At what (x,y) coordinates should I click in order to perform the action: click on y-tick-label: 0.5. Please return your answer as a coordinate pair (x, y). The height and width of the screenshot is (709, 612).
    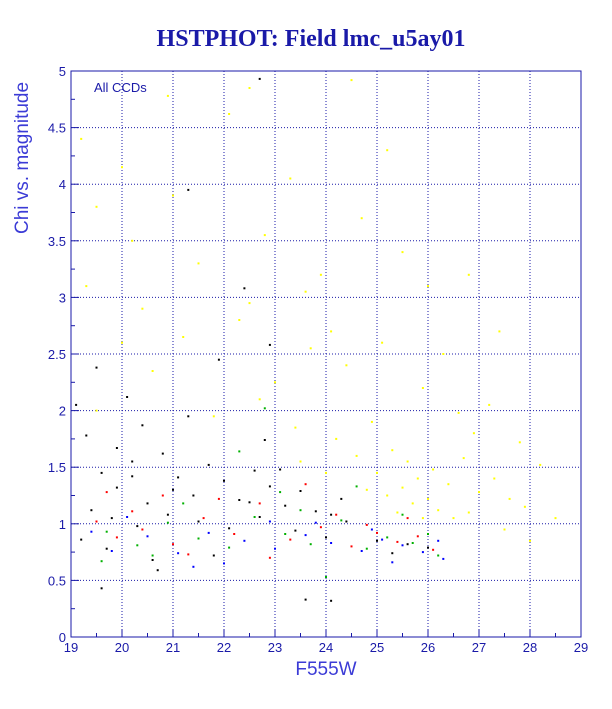
    Looking at the image, I should click on (57, 580).